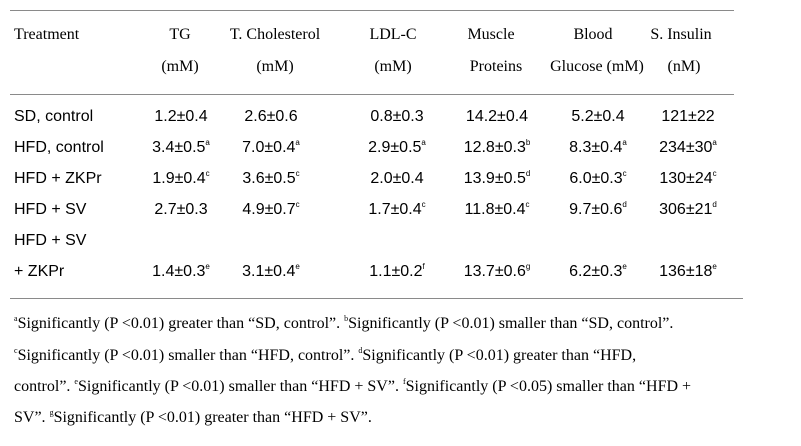 The image size is (801, 446). Describe the element at coordinates (393, 34) in the screenshot. I see `header-ldl: LDL-C` at that location.